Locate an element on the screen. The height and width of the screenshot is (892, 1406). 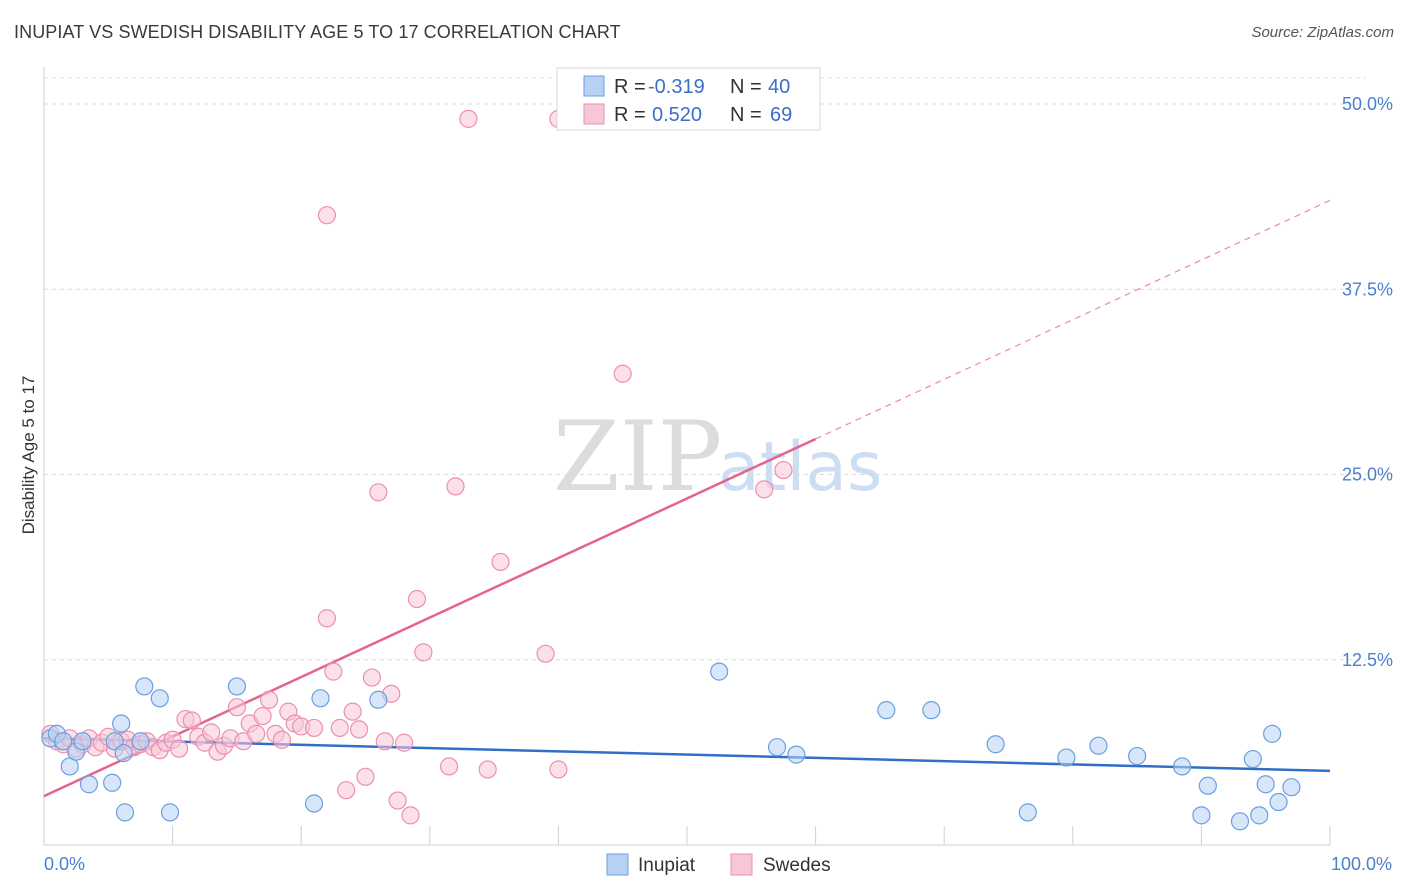
x-tick-labels: 0.0% 100.0% is located at coordinates (718, 864).